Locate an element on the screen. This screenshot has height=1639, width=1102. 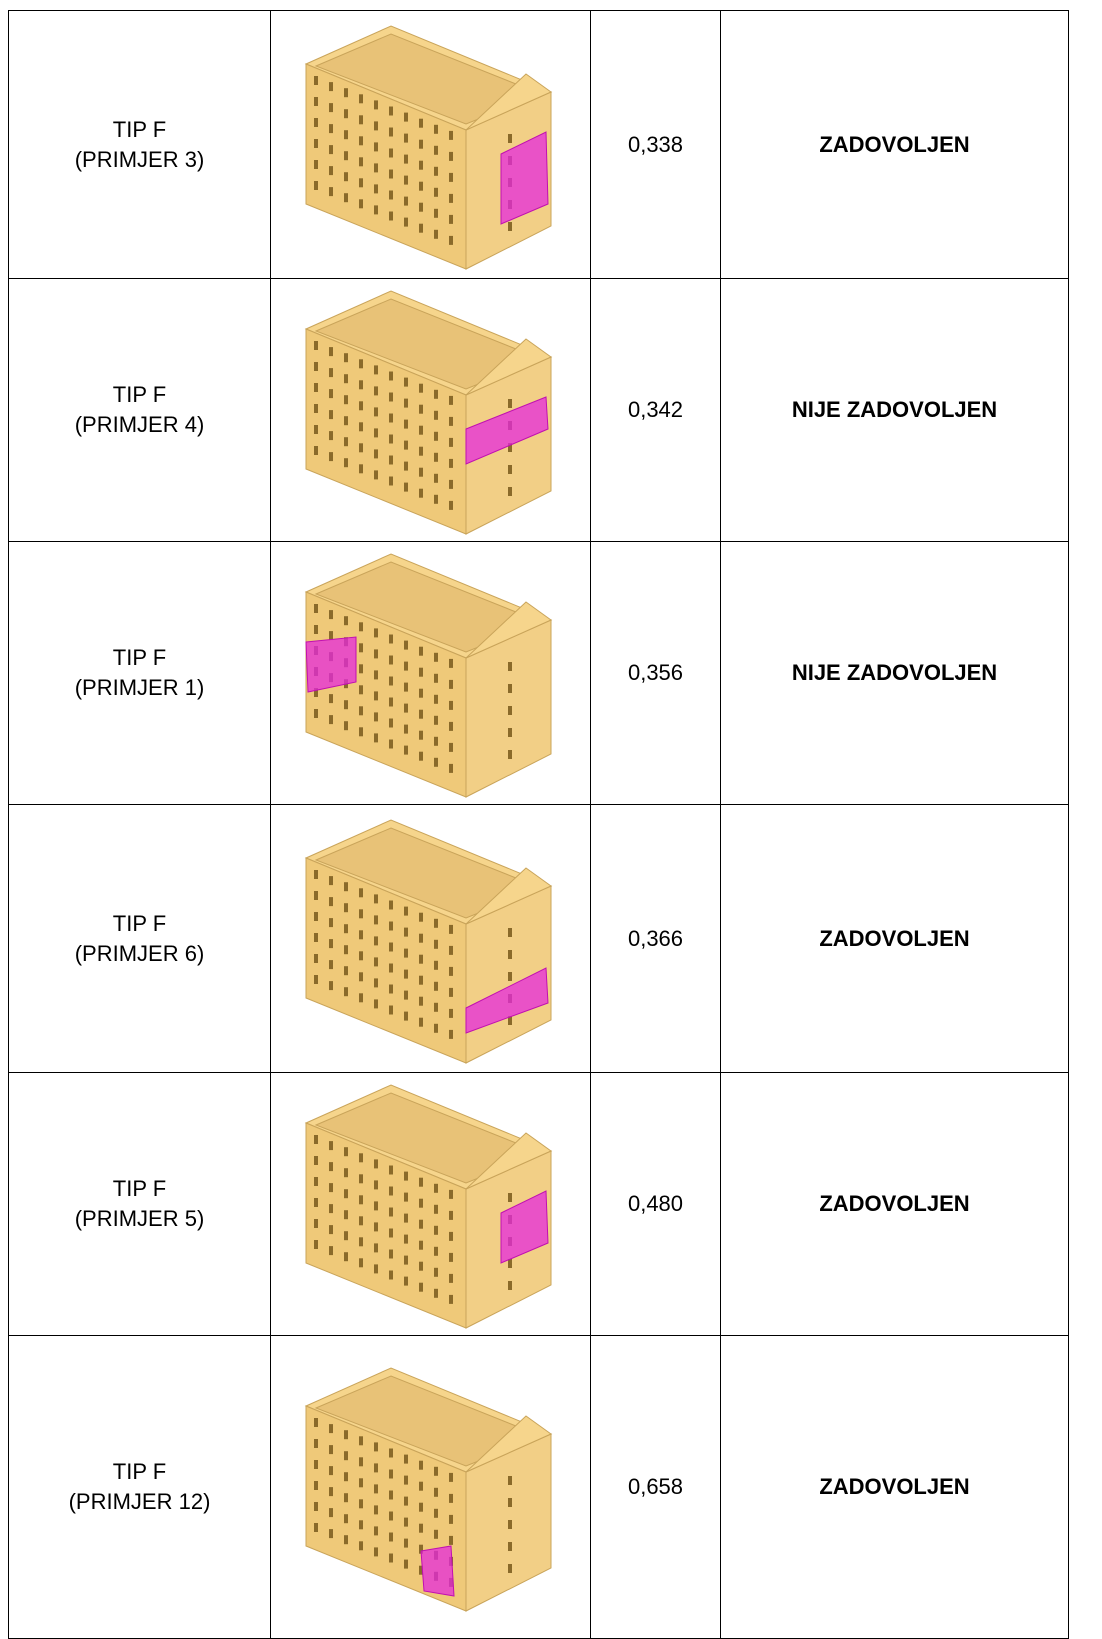
value-cell: 0,342 is located at coordinates (655, 410).